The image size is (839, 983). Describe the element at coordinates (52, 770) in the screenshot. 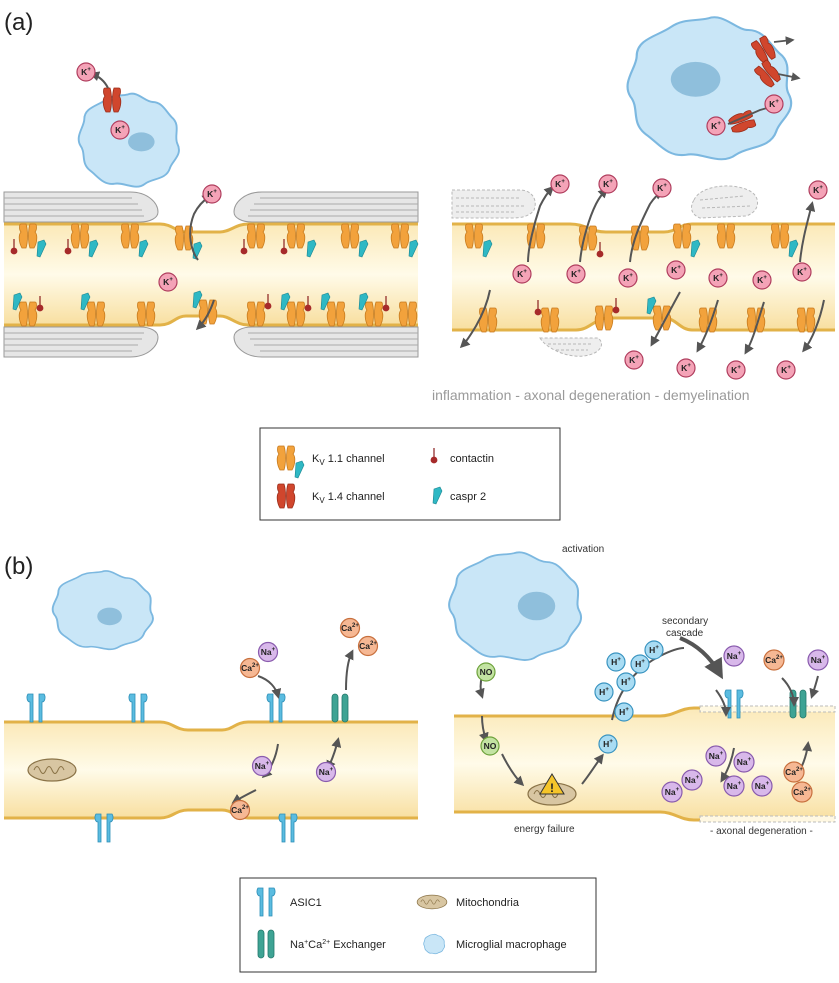

I see `mitochondria` at that location.